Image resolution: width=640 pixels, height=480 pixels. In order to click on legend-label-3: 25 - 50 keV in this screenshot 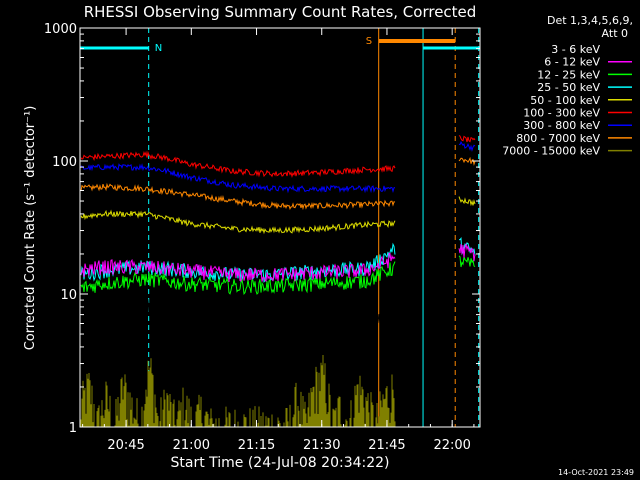, I will do `click(568, 87)`.